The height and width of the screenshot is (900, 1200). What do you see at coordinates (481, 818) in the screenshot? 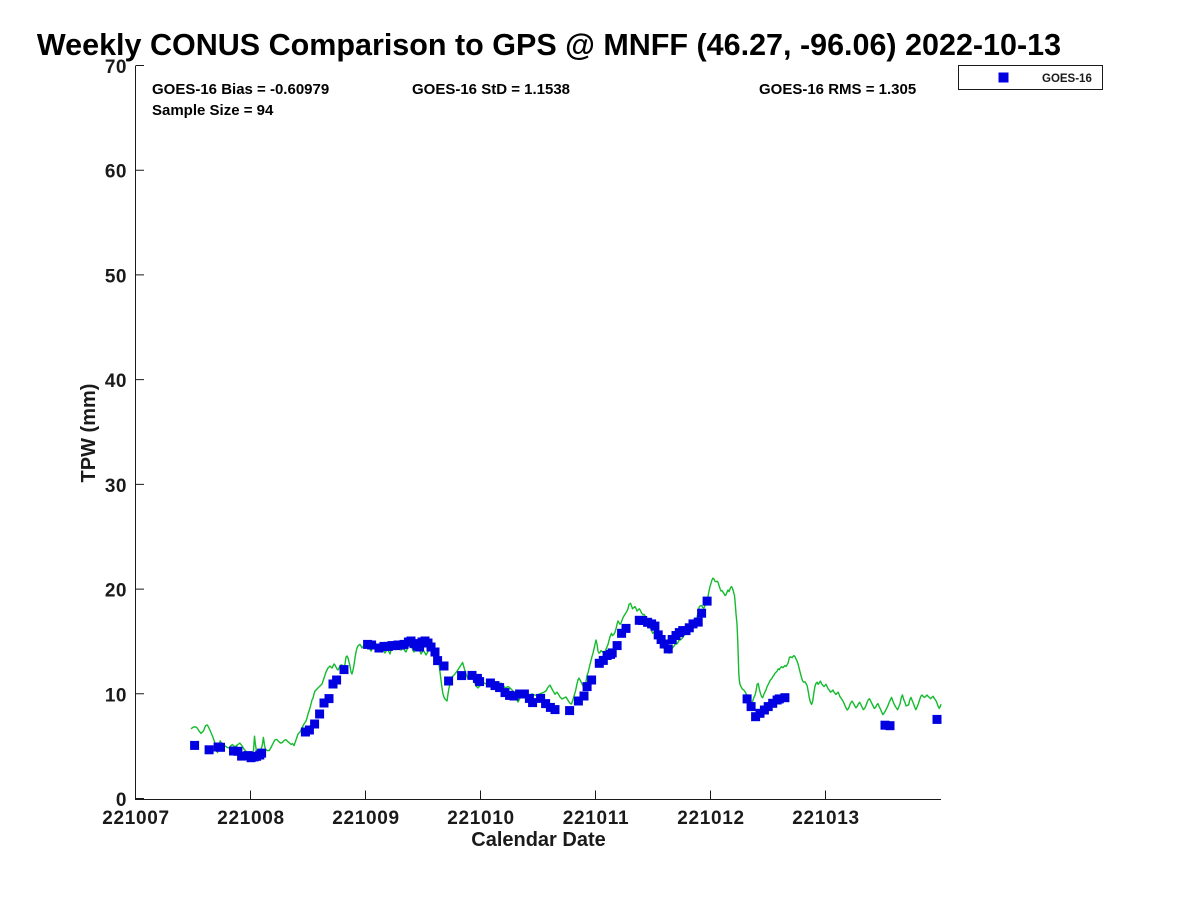
I see `svg-text: 221010` at bounding box center [481, 818].